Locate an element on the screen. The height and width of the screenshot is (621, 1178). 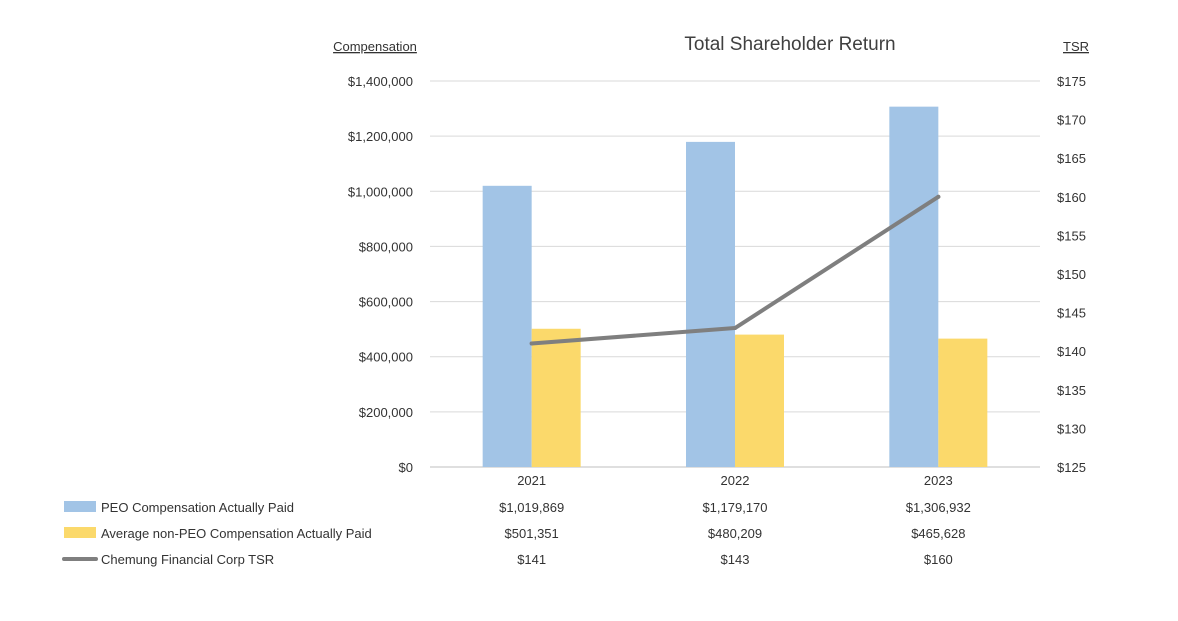
left-tick-label: $400,000 is located at coordinates (386, 357).